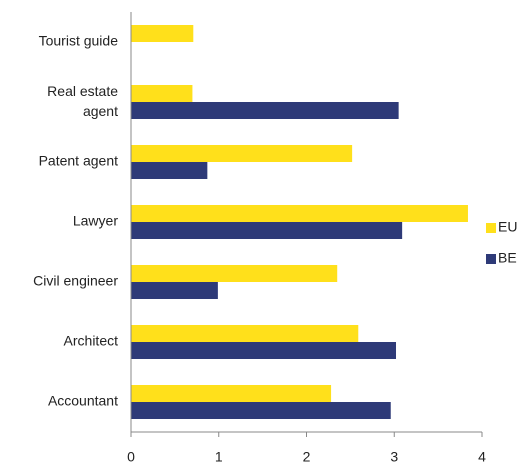 The image size is (524, 464). I want to click on legend-label: BE, so click(507, 258).